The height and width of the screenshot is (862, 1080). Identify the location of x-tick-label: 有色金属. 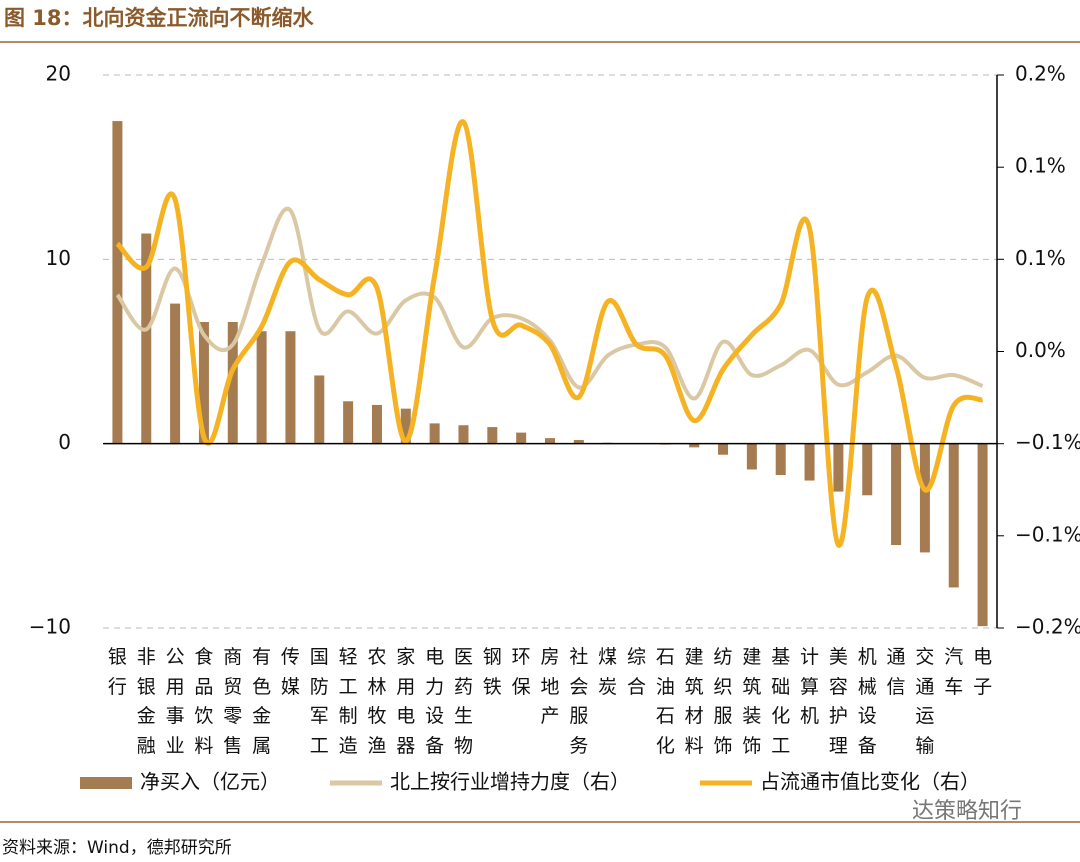
(262, 701).